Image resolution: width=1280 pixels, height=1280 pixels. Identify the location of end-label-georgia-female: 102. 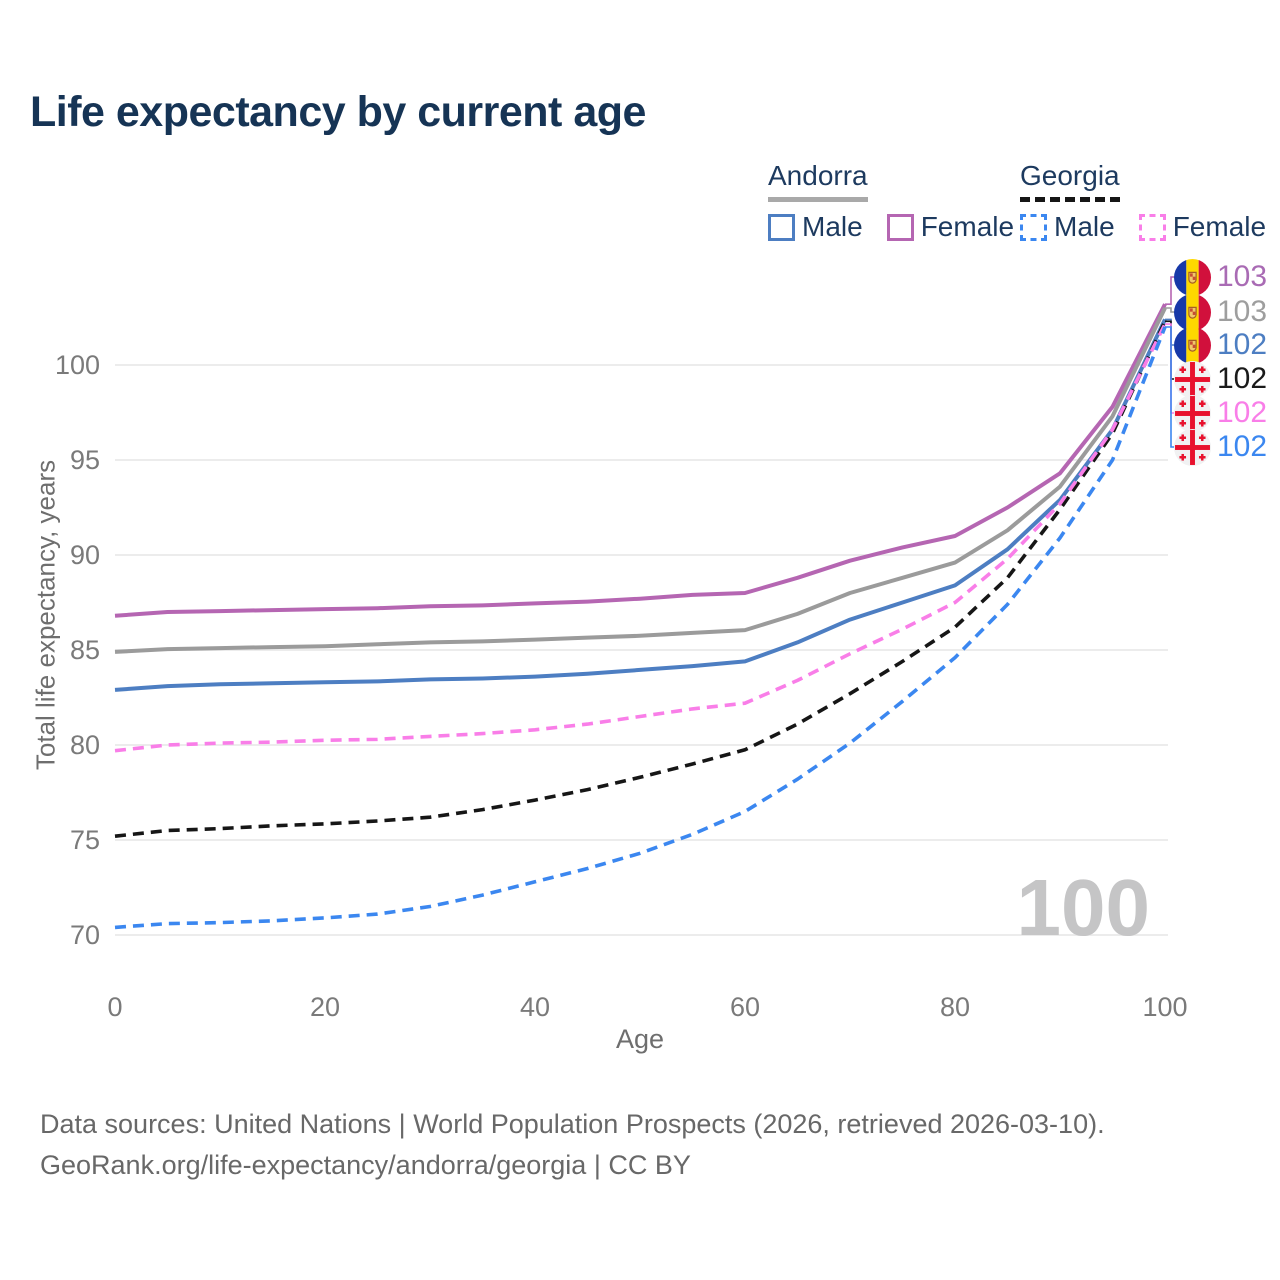
(1221, 413).